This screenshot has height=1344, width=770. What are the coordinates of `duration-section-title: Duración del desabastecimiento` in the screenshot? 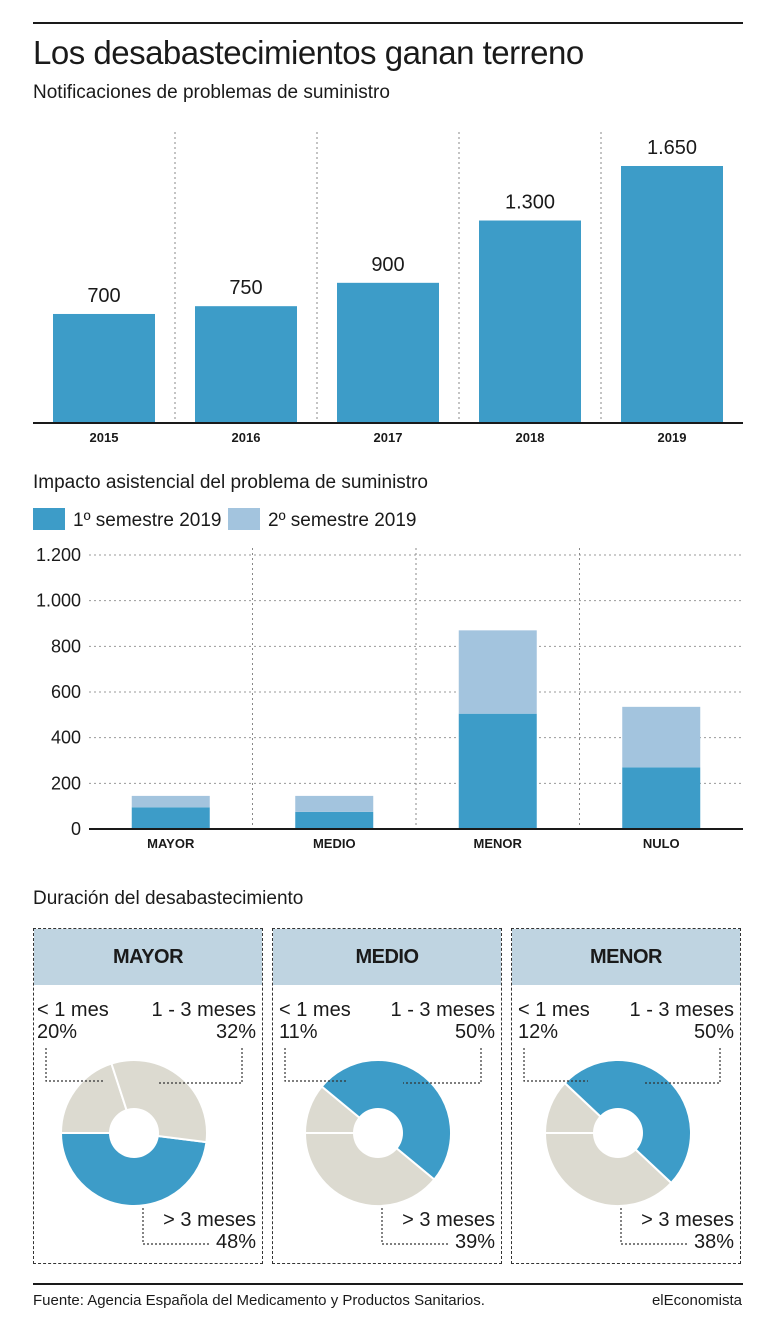 It's located at (168, 898).